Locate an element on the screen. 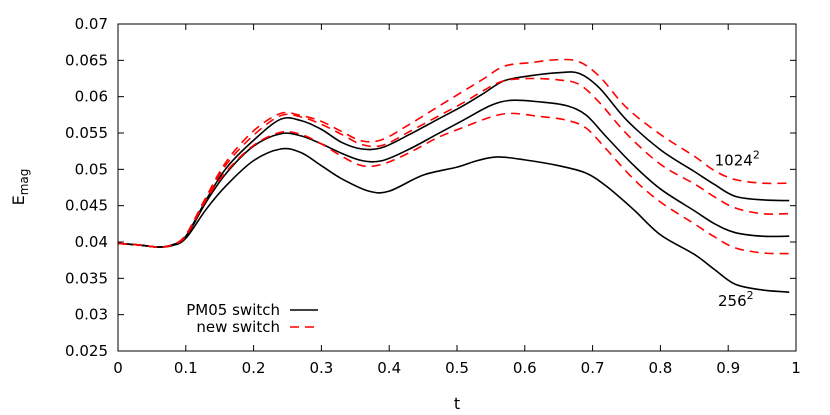  series-annotation: 2562 is located at coordinates (736, 299).